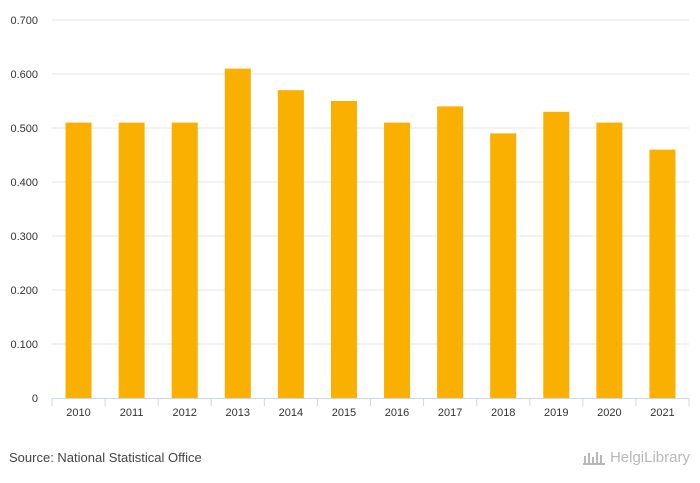 The width and height of the screenshot is (700, 483). I want to click on source-note: Source: National Statistical Office, so click(105, 457).